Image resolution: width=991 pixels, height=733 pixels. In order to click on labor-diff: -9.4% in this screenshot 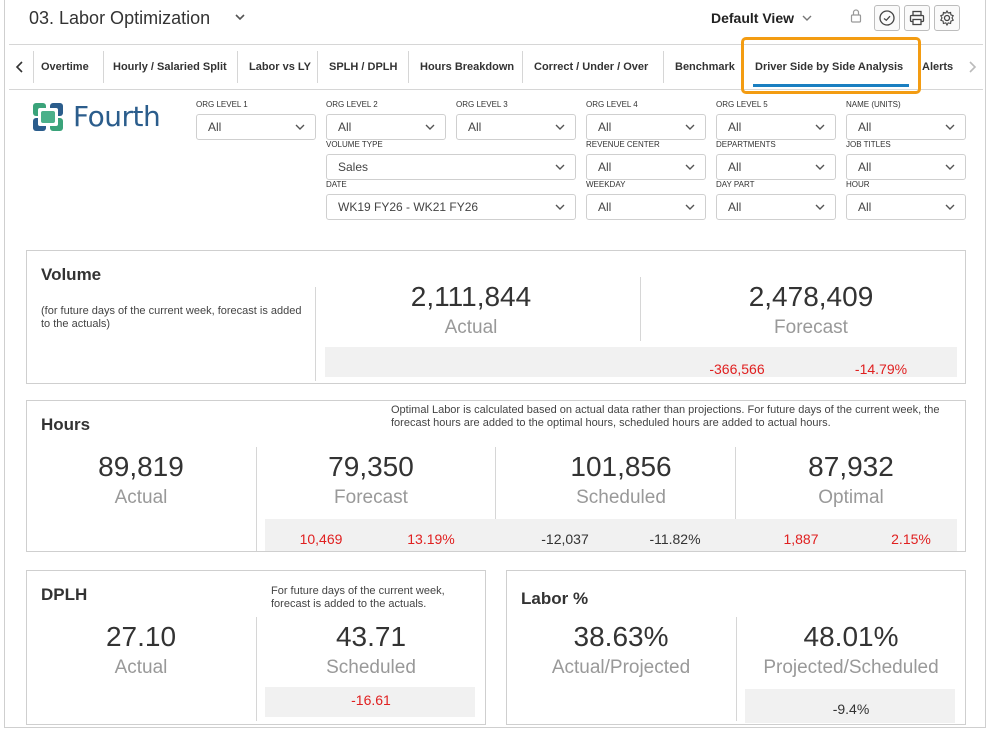, I will do `click(851, 709)`.